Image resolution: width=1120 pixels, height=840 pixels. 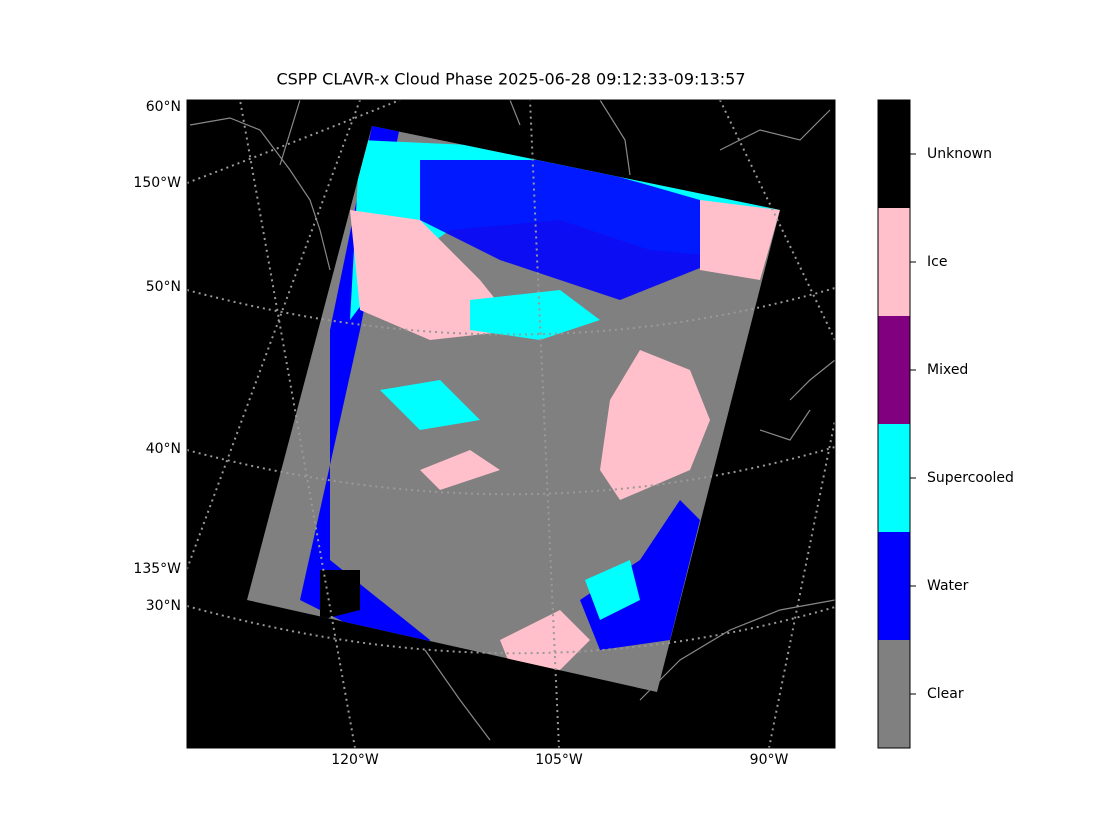 I want to click on colorbar-label: Supercooled, so click(x=970, y=478).